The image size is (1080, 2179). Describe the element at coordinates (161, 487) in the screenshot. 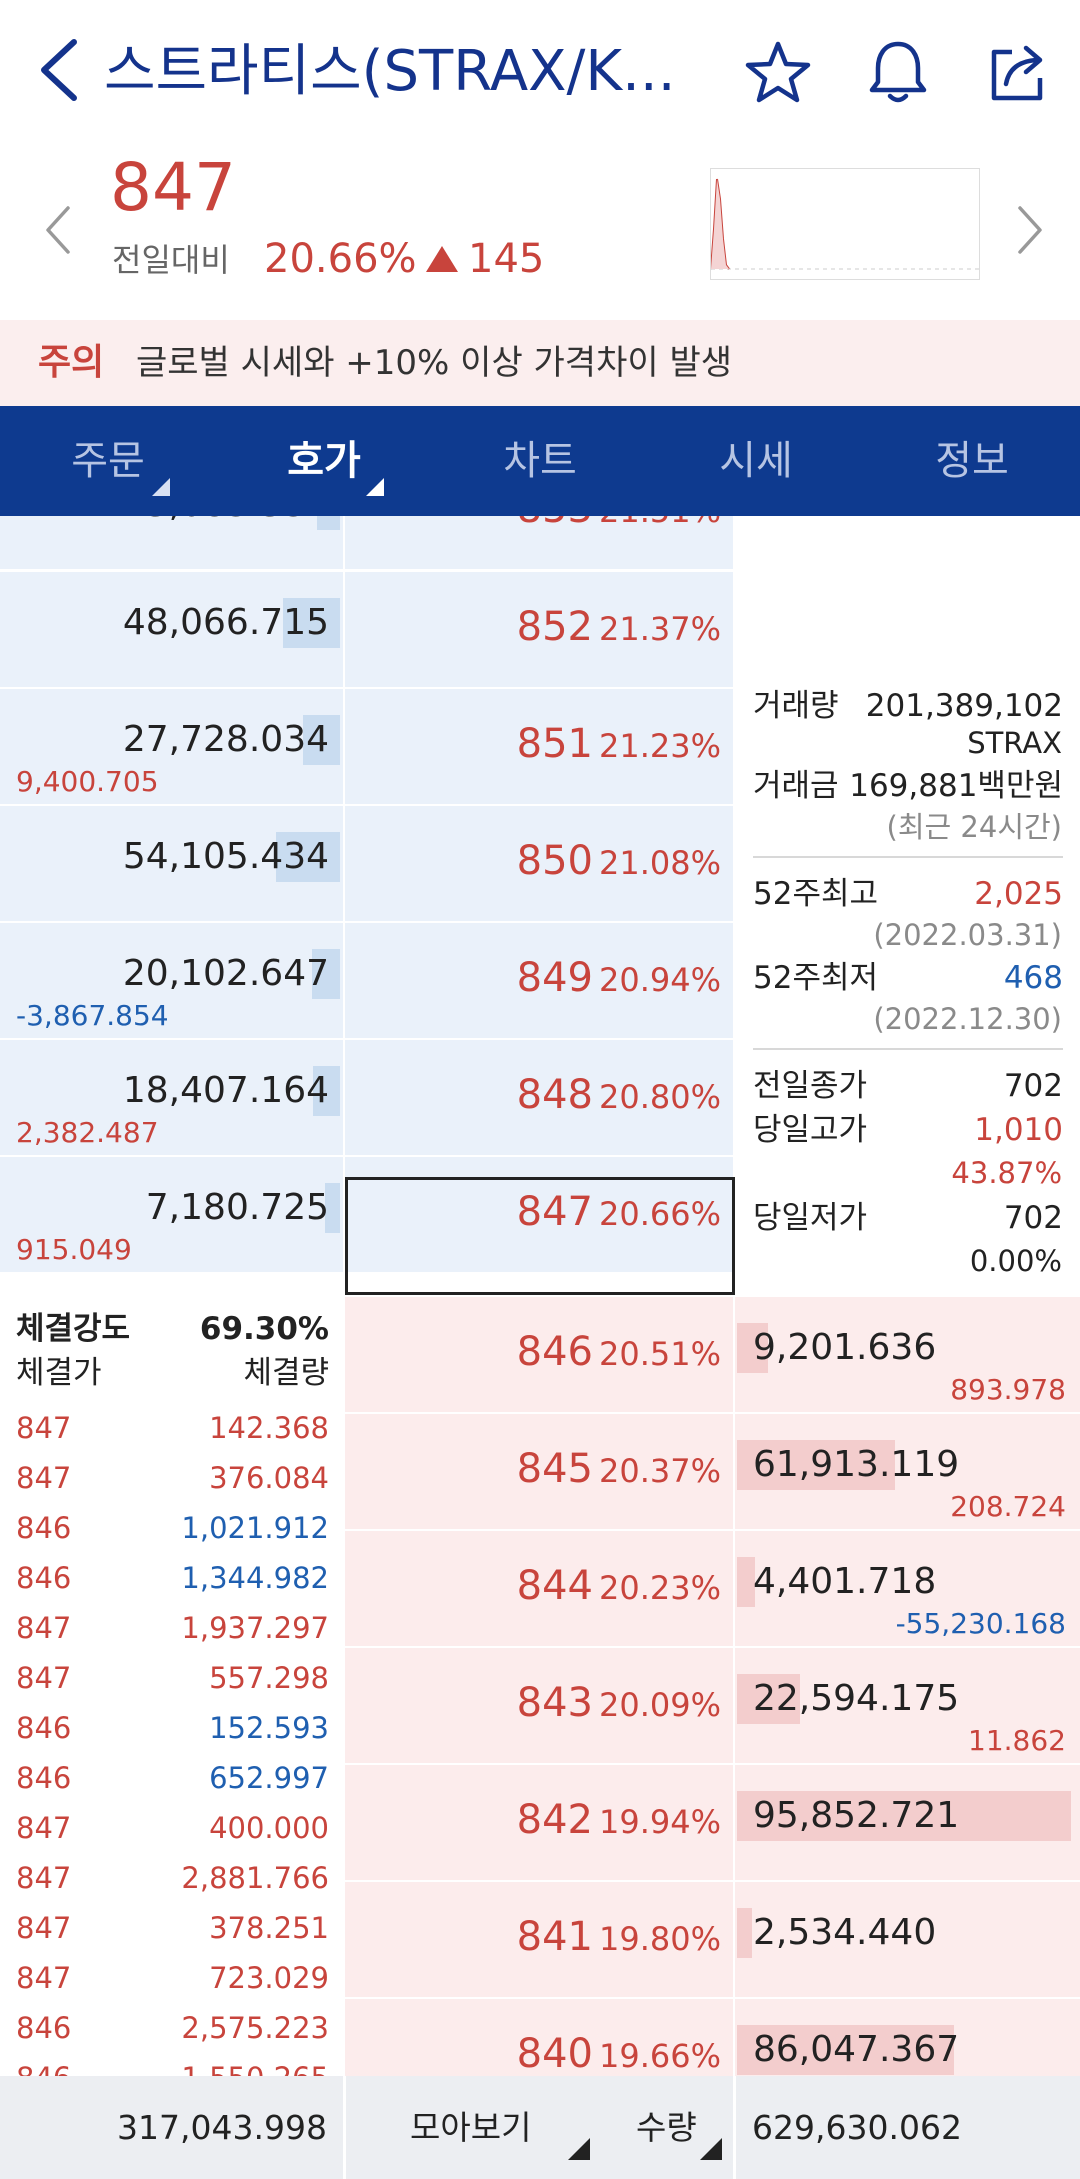

I see `tab-order-dropdown-icon` at that location.